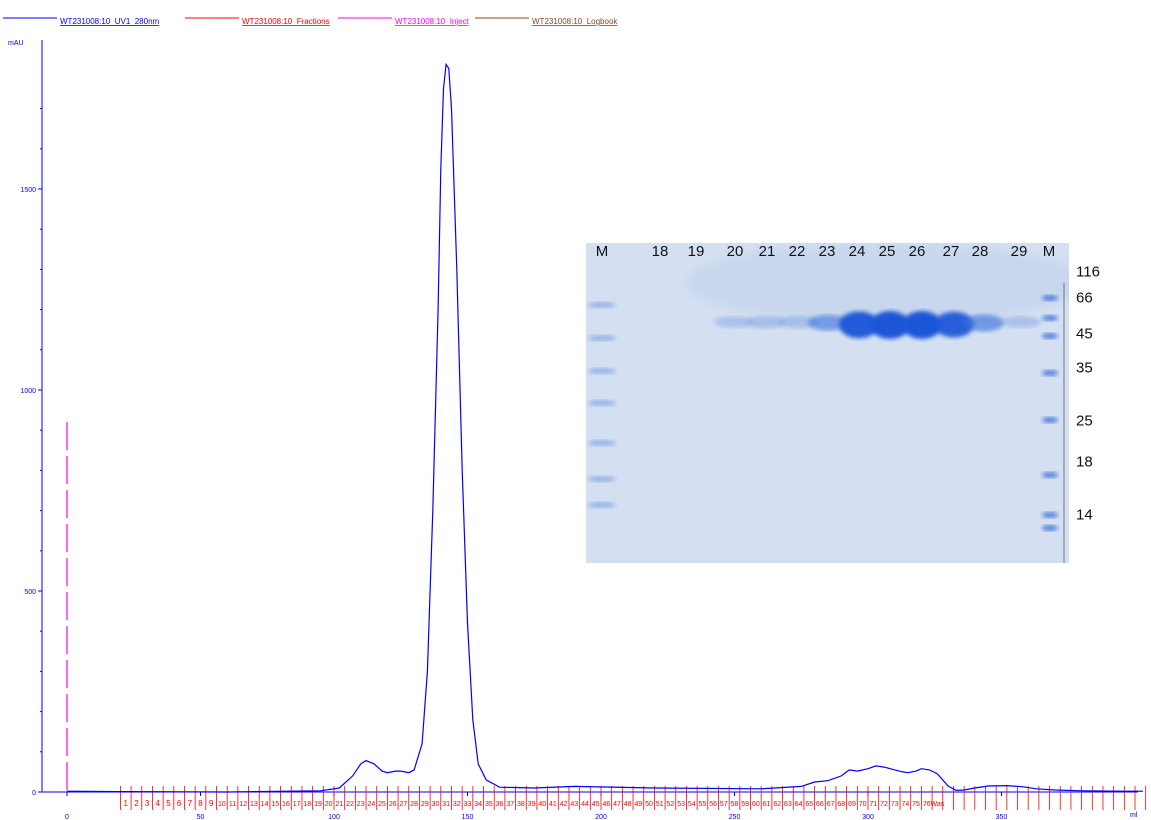 This screenshot has height=820, width=1151. What do you see at coordinates (602, 251) in the screenshot?
I see `gel-lane-label: M` at bounding box center [602, 251].